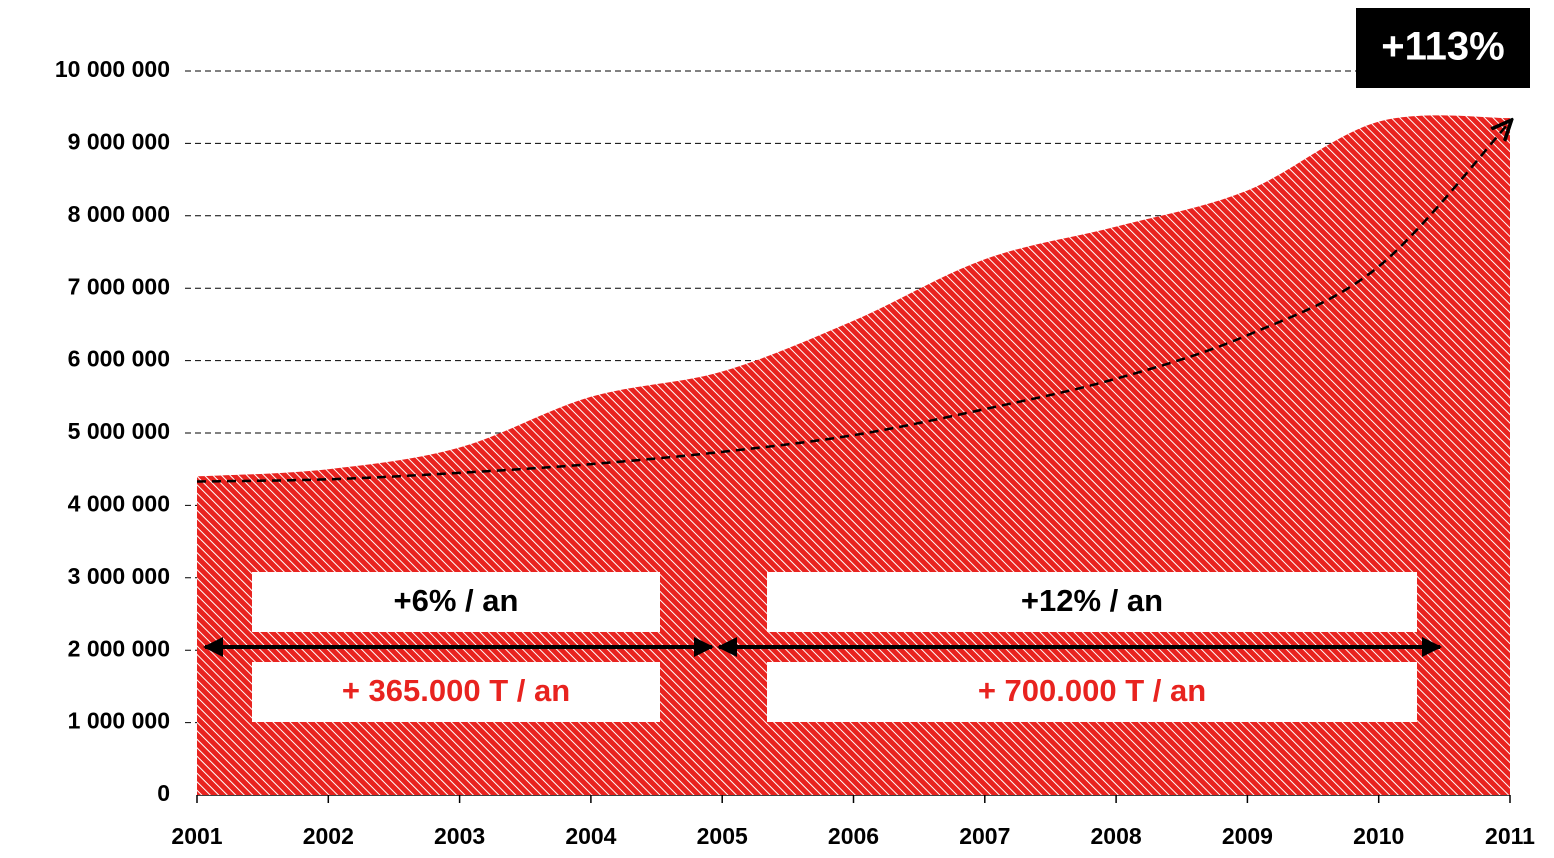 The height and width of the screenshot is (858, 1554). I want to click on y-tick-label: 6 000 000, so click(119, 359).